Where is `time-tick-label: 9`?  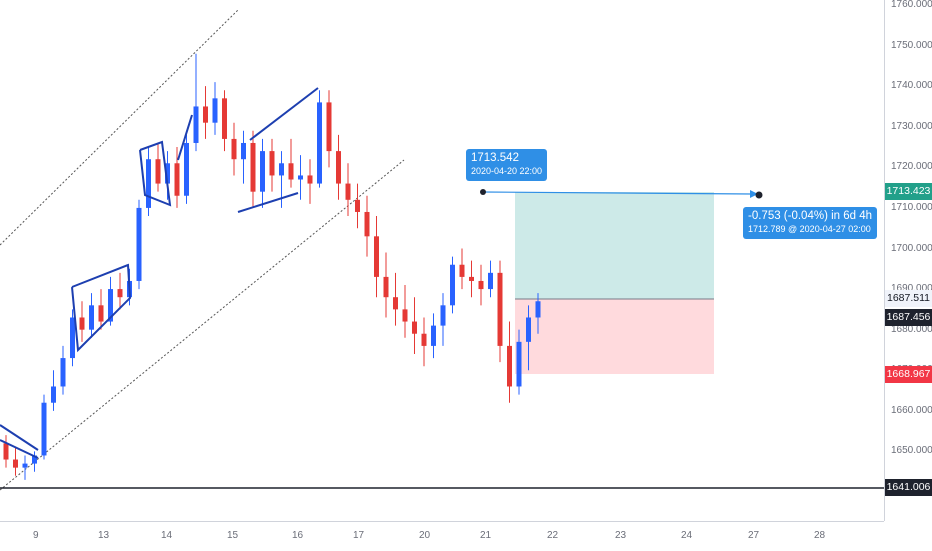
time-tick-label: 9 is located at coordinates (36, 535).